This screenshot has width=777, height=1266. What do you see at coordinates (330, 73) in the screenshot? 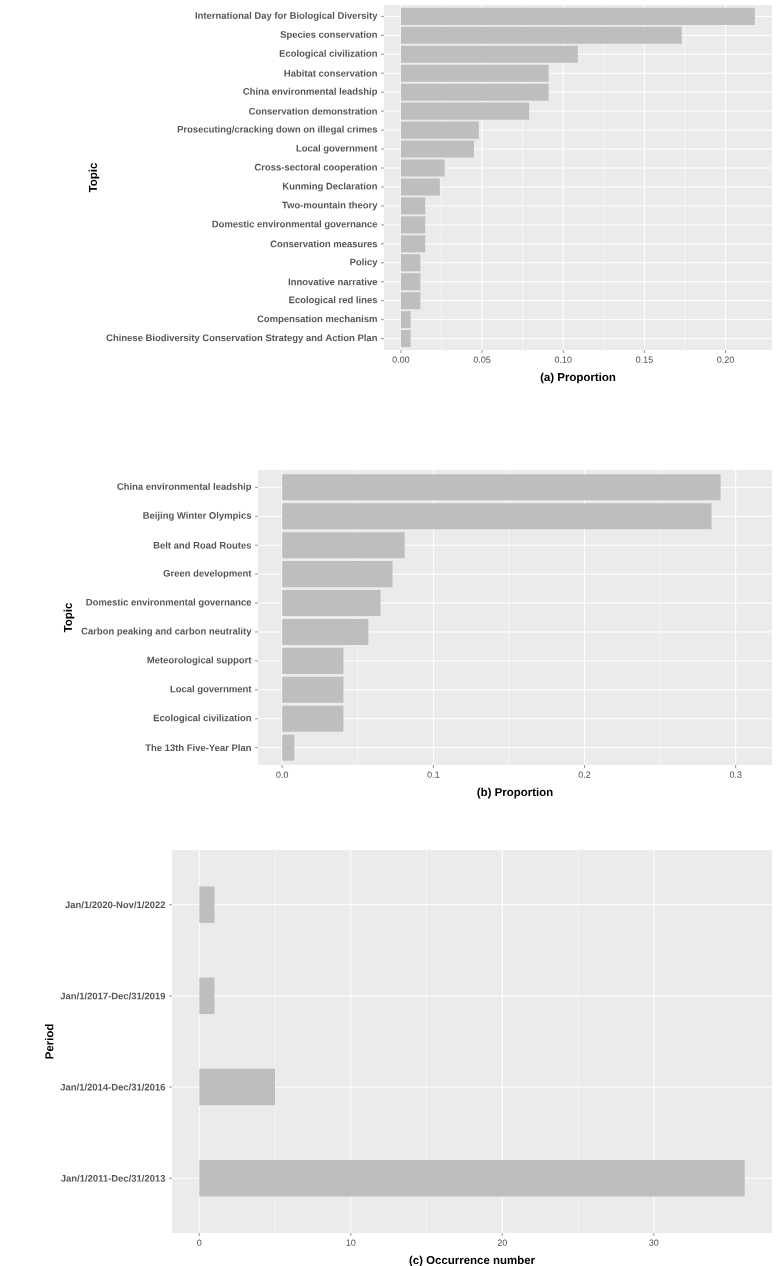
I see `y-tick-label: Habitat conservation` at bounding box center [330, 73].